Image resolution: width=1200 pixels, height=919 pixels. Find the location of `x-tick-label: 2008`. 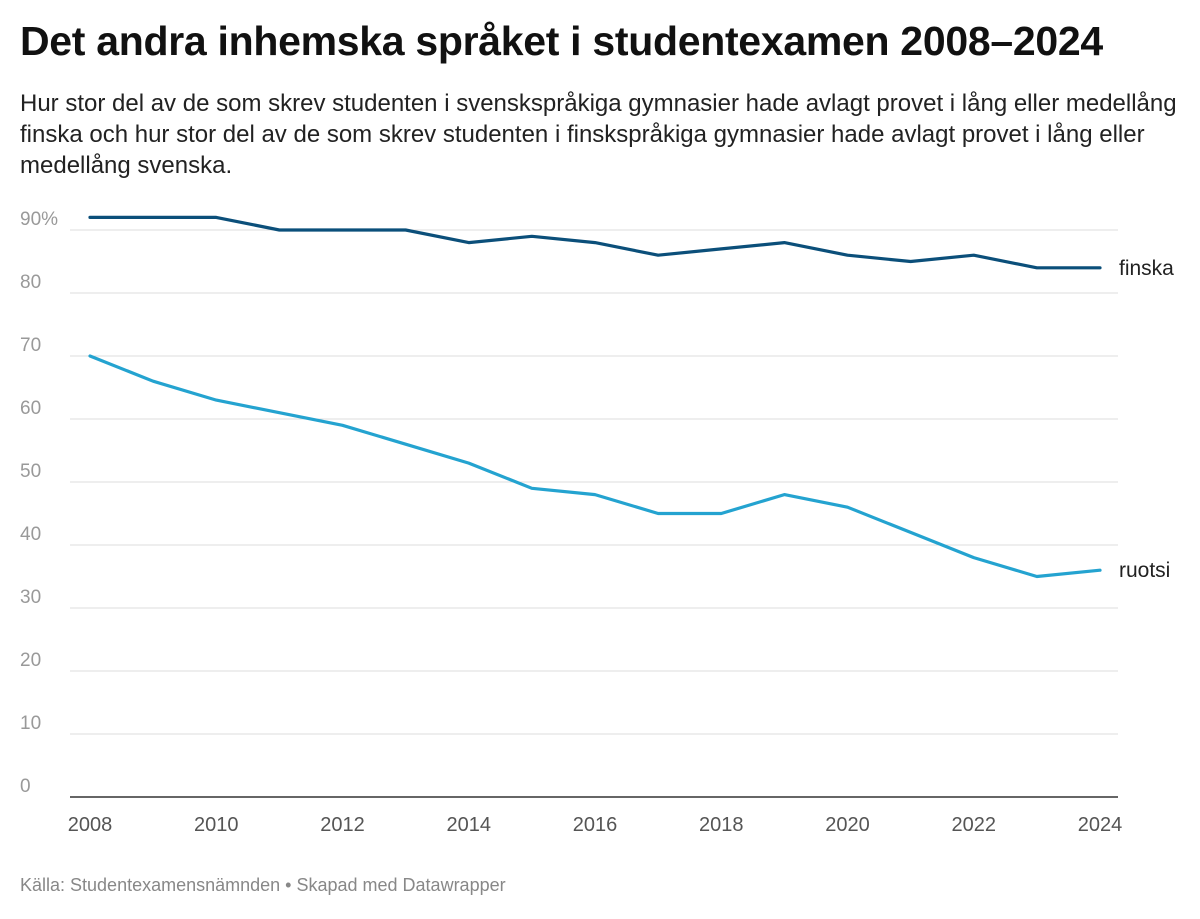

x-tick-label: 2008 is located at coordinates (90, 825).